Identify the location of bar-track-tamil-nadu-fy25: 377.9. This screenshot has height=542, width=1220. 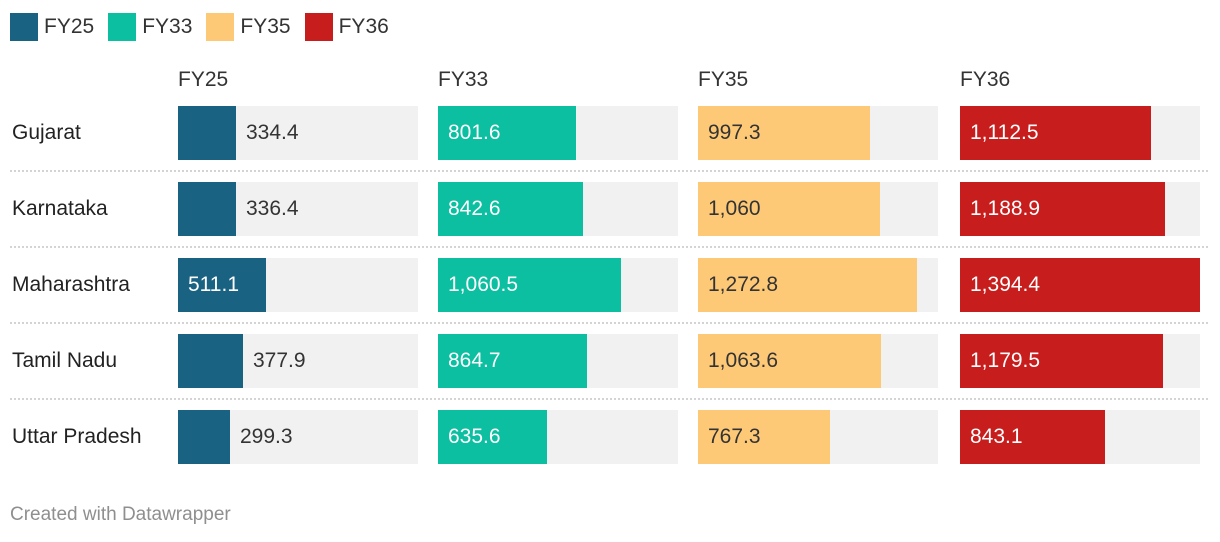
(298, 361).